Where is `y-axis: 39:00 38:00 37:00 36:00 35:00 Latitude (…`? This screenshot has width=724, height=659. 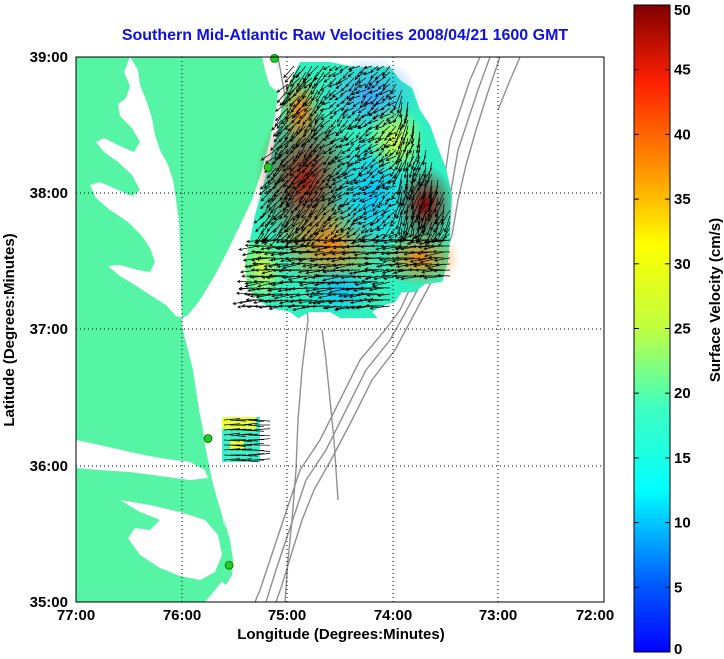
y-axis: 39:00 38:00 37:00 36:00 35:00 Latitude (… is located at coordinates (34, 330).